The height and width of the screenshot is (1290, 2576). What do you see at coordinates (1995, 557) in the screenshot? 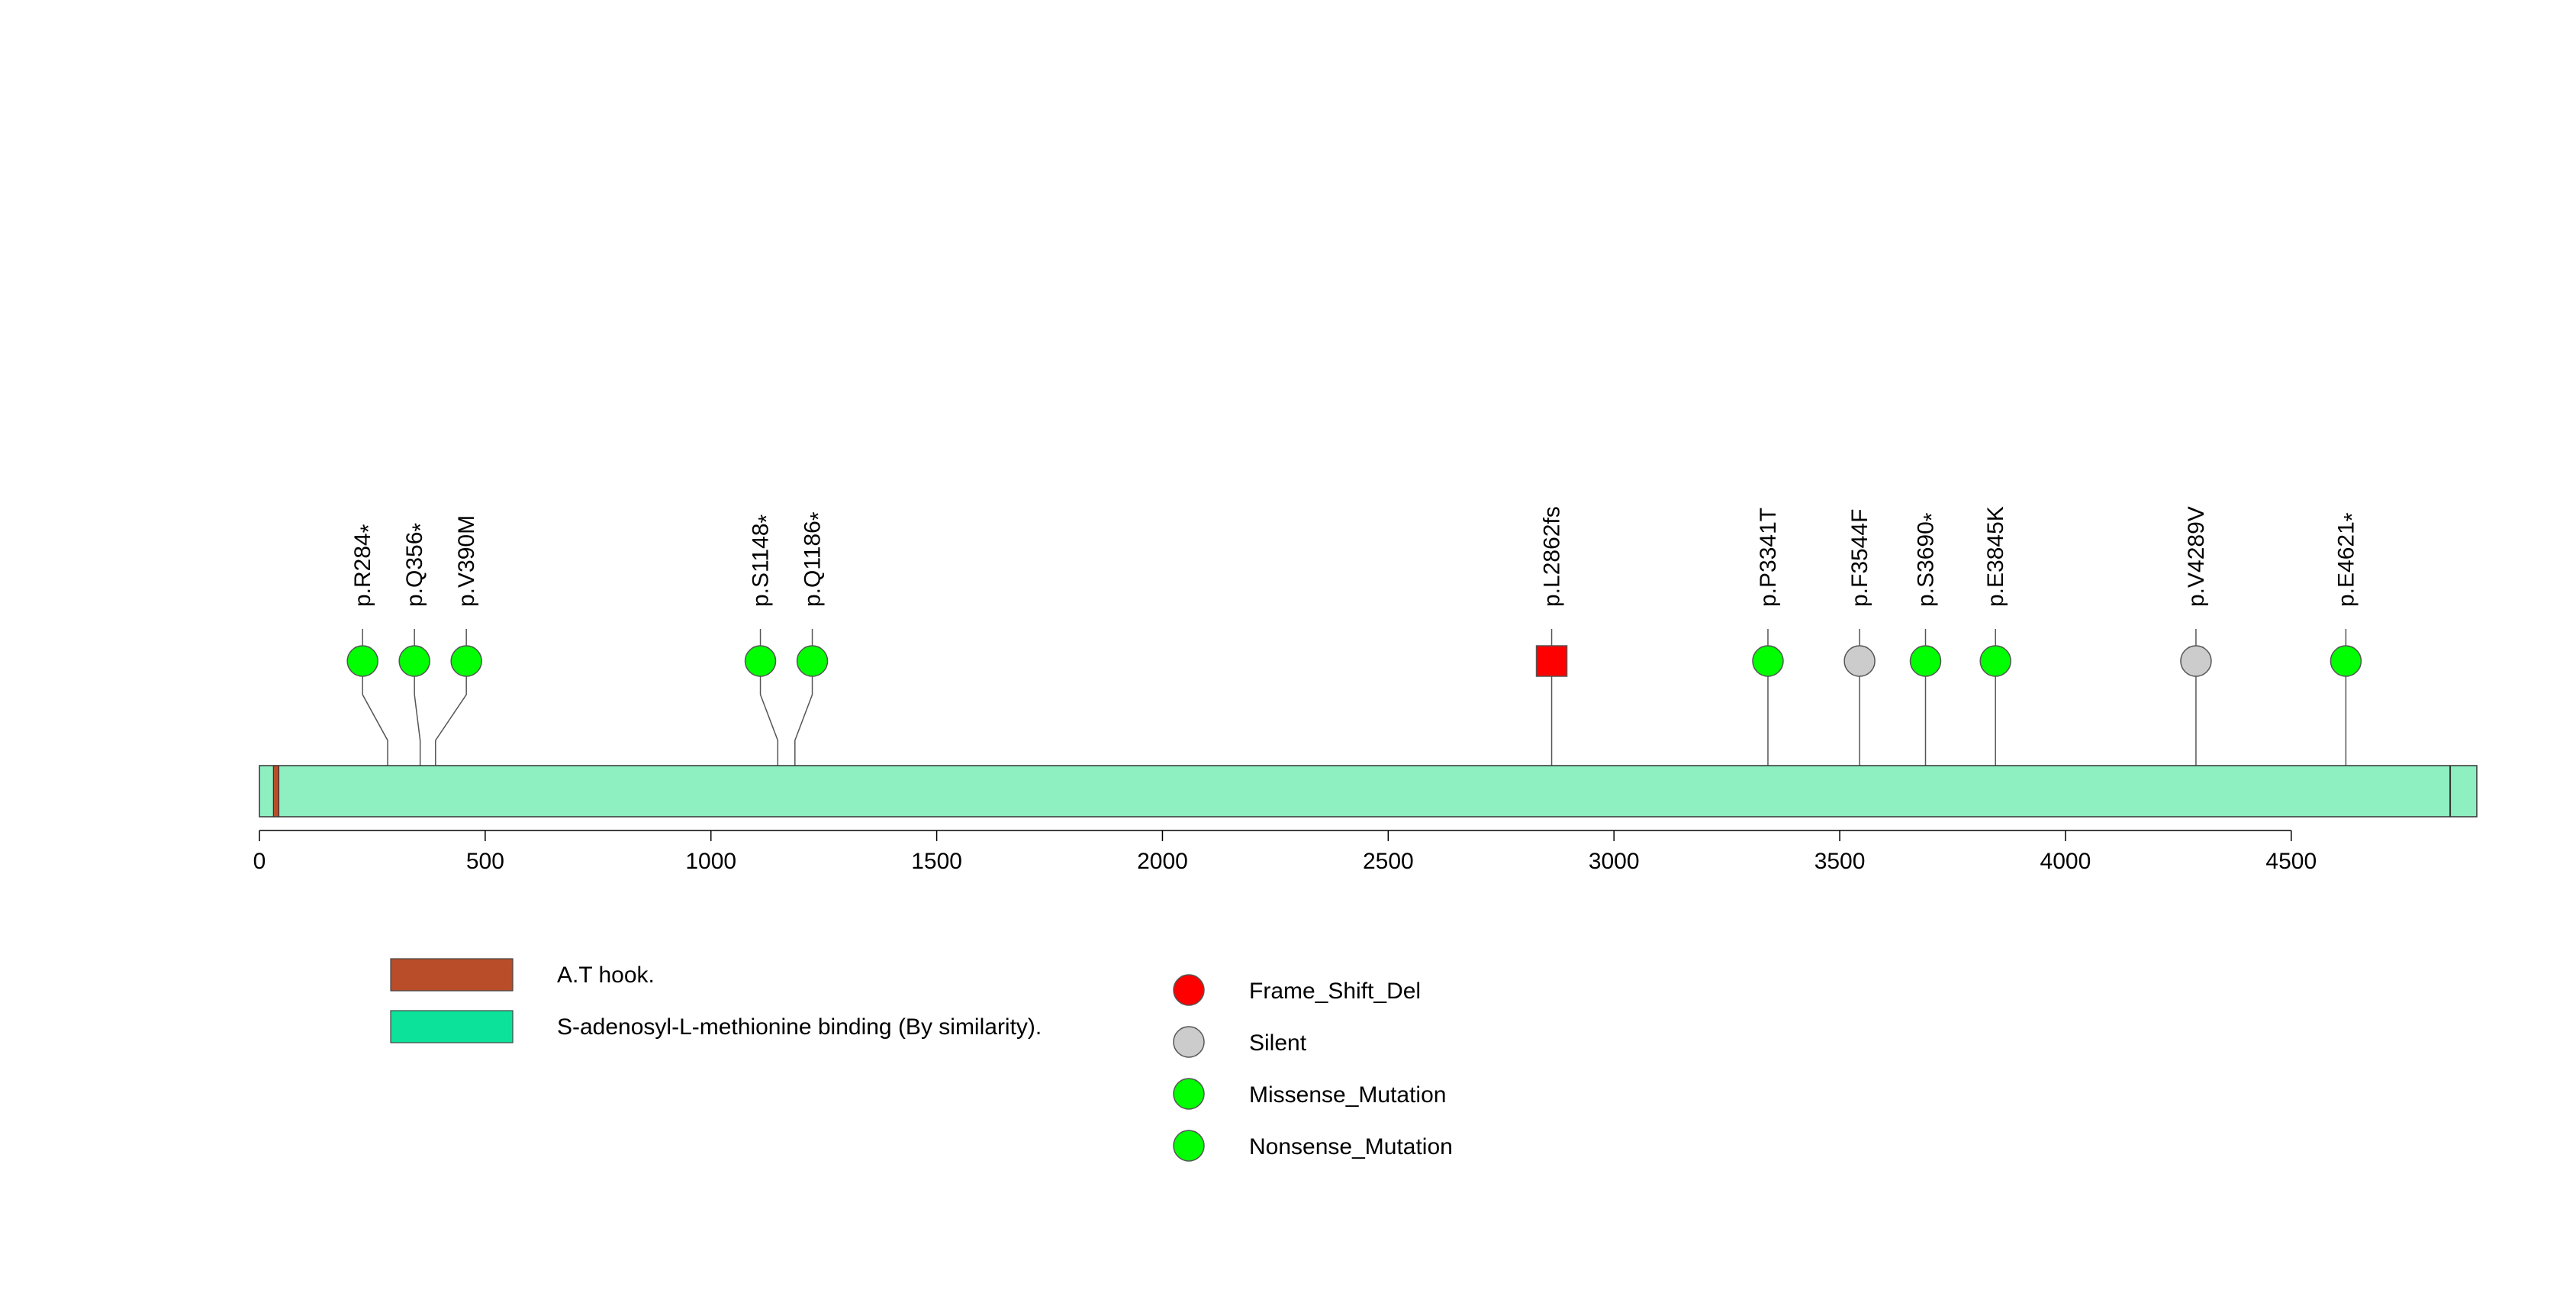
I see `mutation-label: p.E3845K` at bounding box center [1995, 557].